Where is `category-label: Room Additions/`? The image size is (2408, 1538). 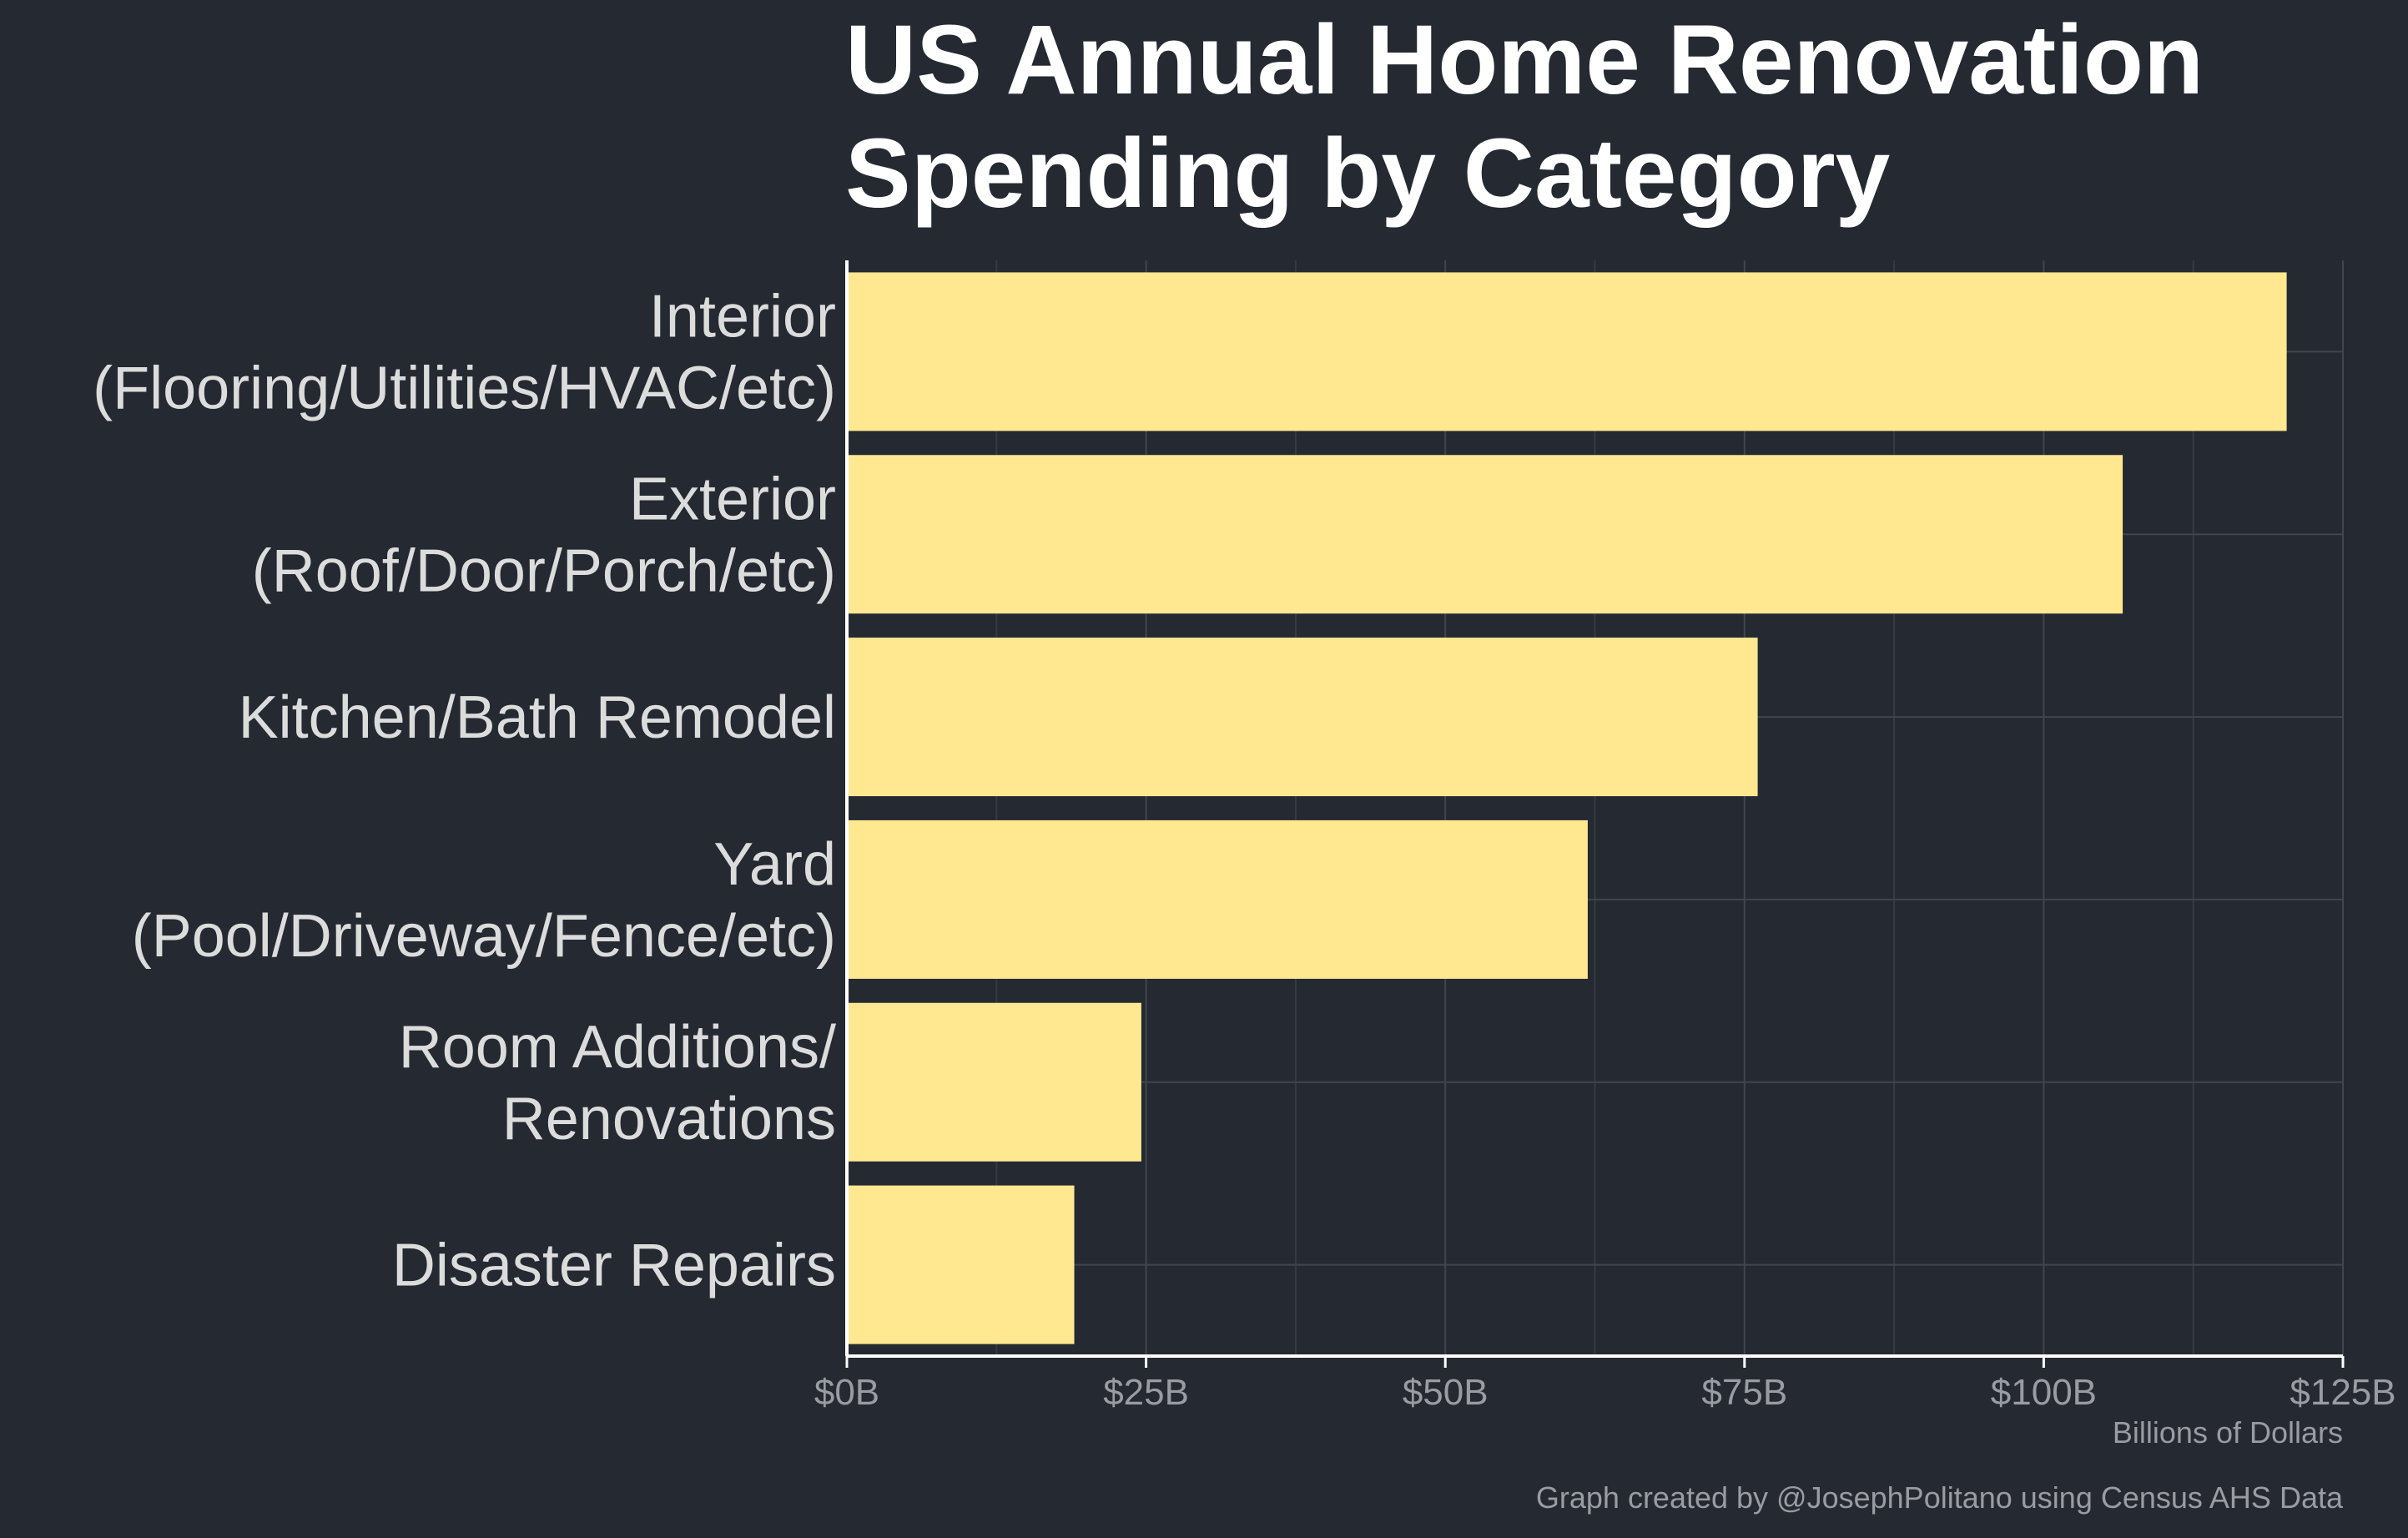
category-label: Room Additions/ is located at coordinates (617, 1047).